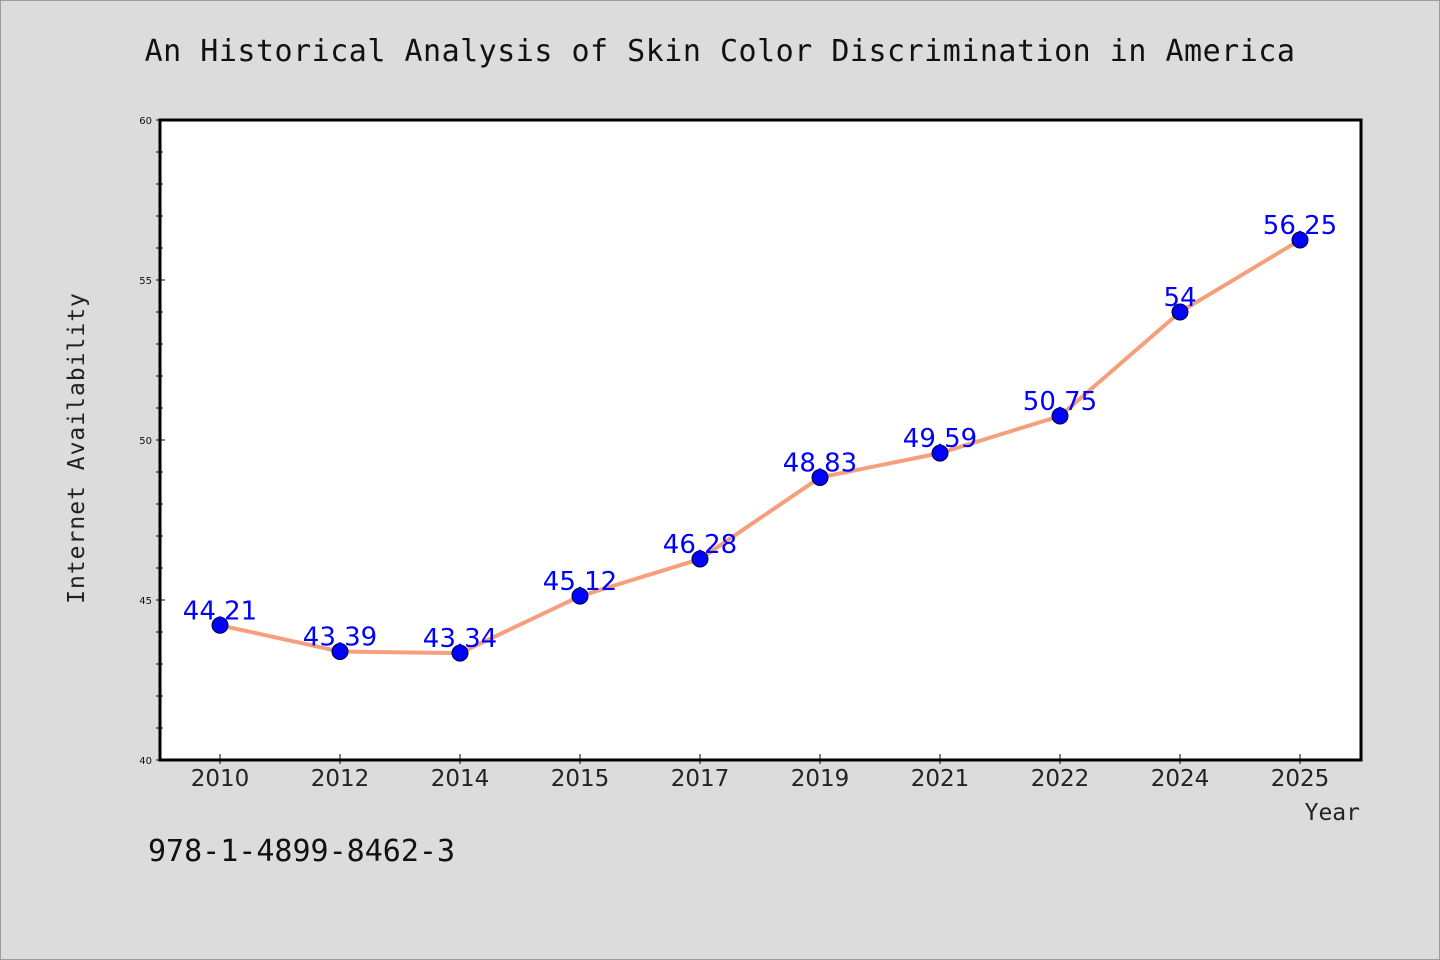 This screenshot has height=960, width=1440. I want to click on x-tick-label: 2015, so click(580, 779).